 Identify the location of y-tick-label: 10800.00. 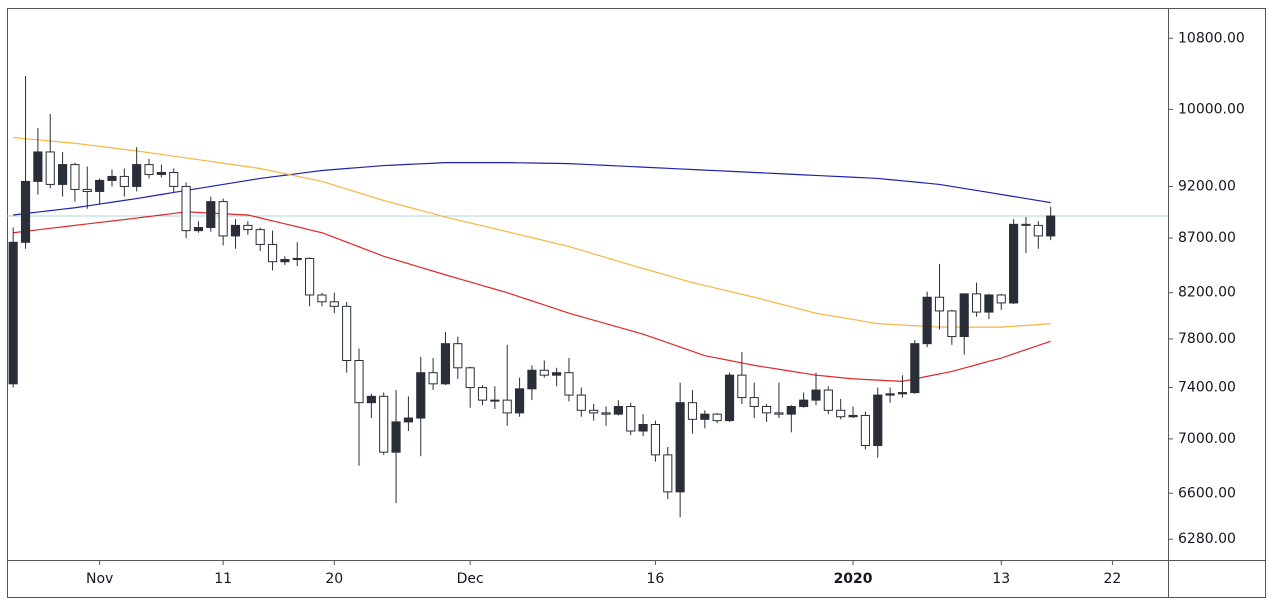
(1211, 38).